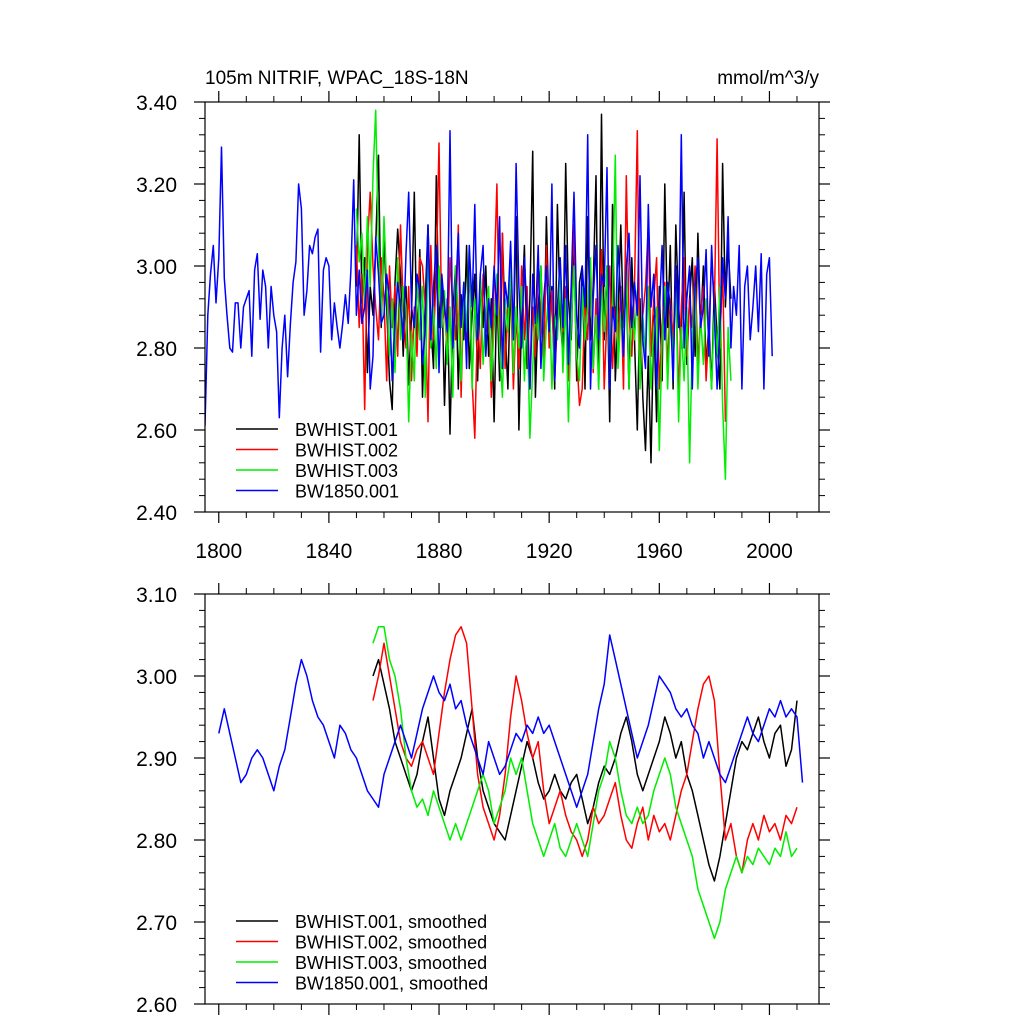  I want to click on y-tick-label: 2.70, so click(156, 923).